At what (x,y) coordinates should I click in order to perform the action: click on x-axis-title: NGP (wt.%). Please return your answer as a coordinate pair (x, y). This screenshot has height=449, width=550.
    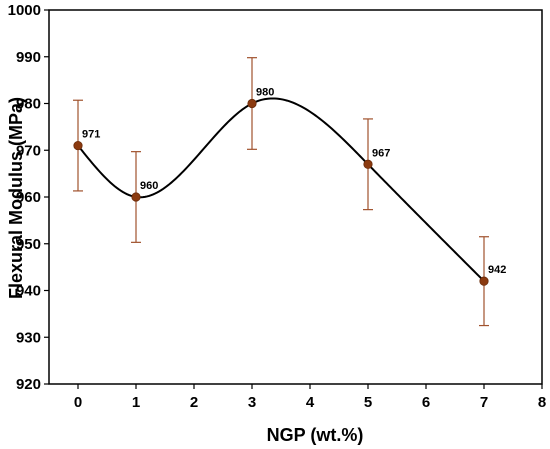
    Looking at the image, I should click on (315, 435).